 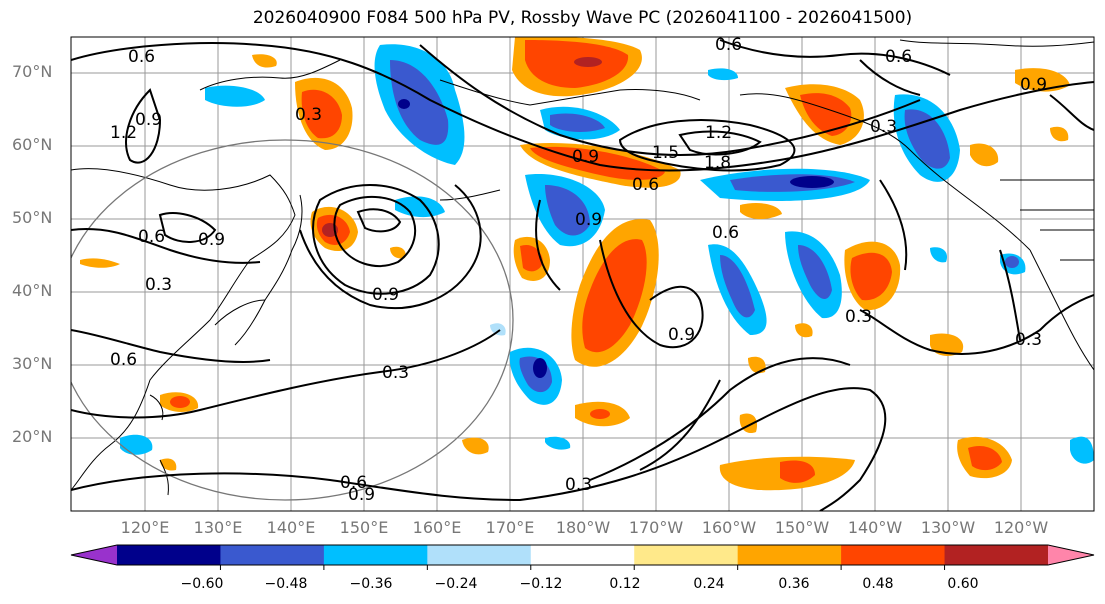 What do you see at coordinates (291, 527) in the screenshot?
I see `lon-label: 140°E` at bounding box center [291, 527].